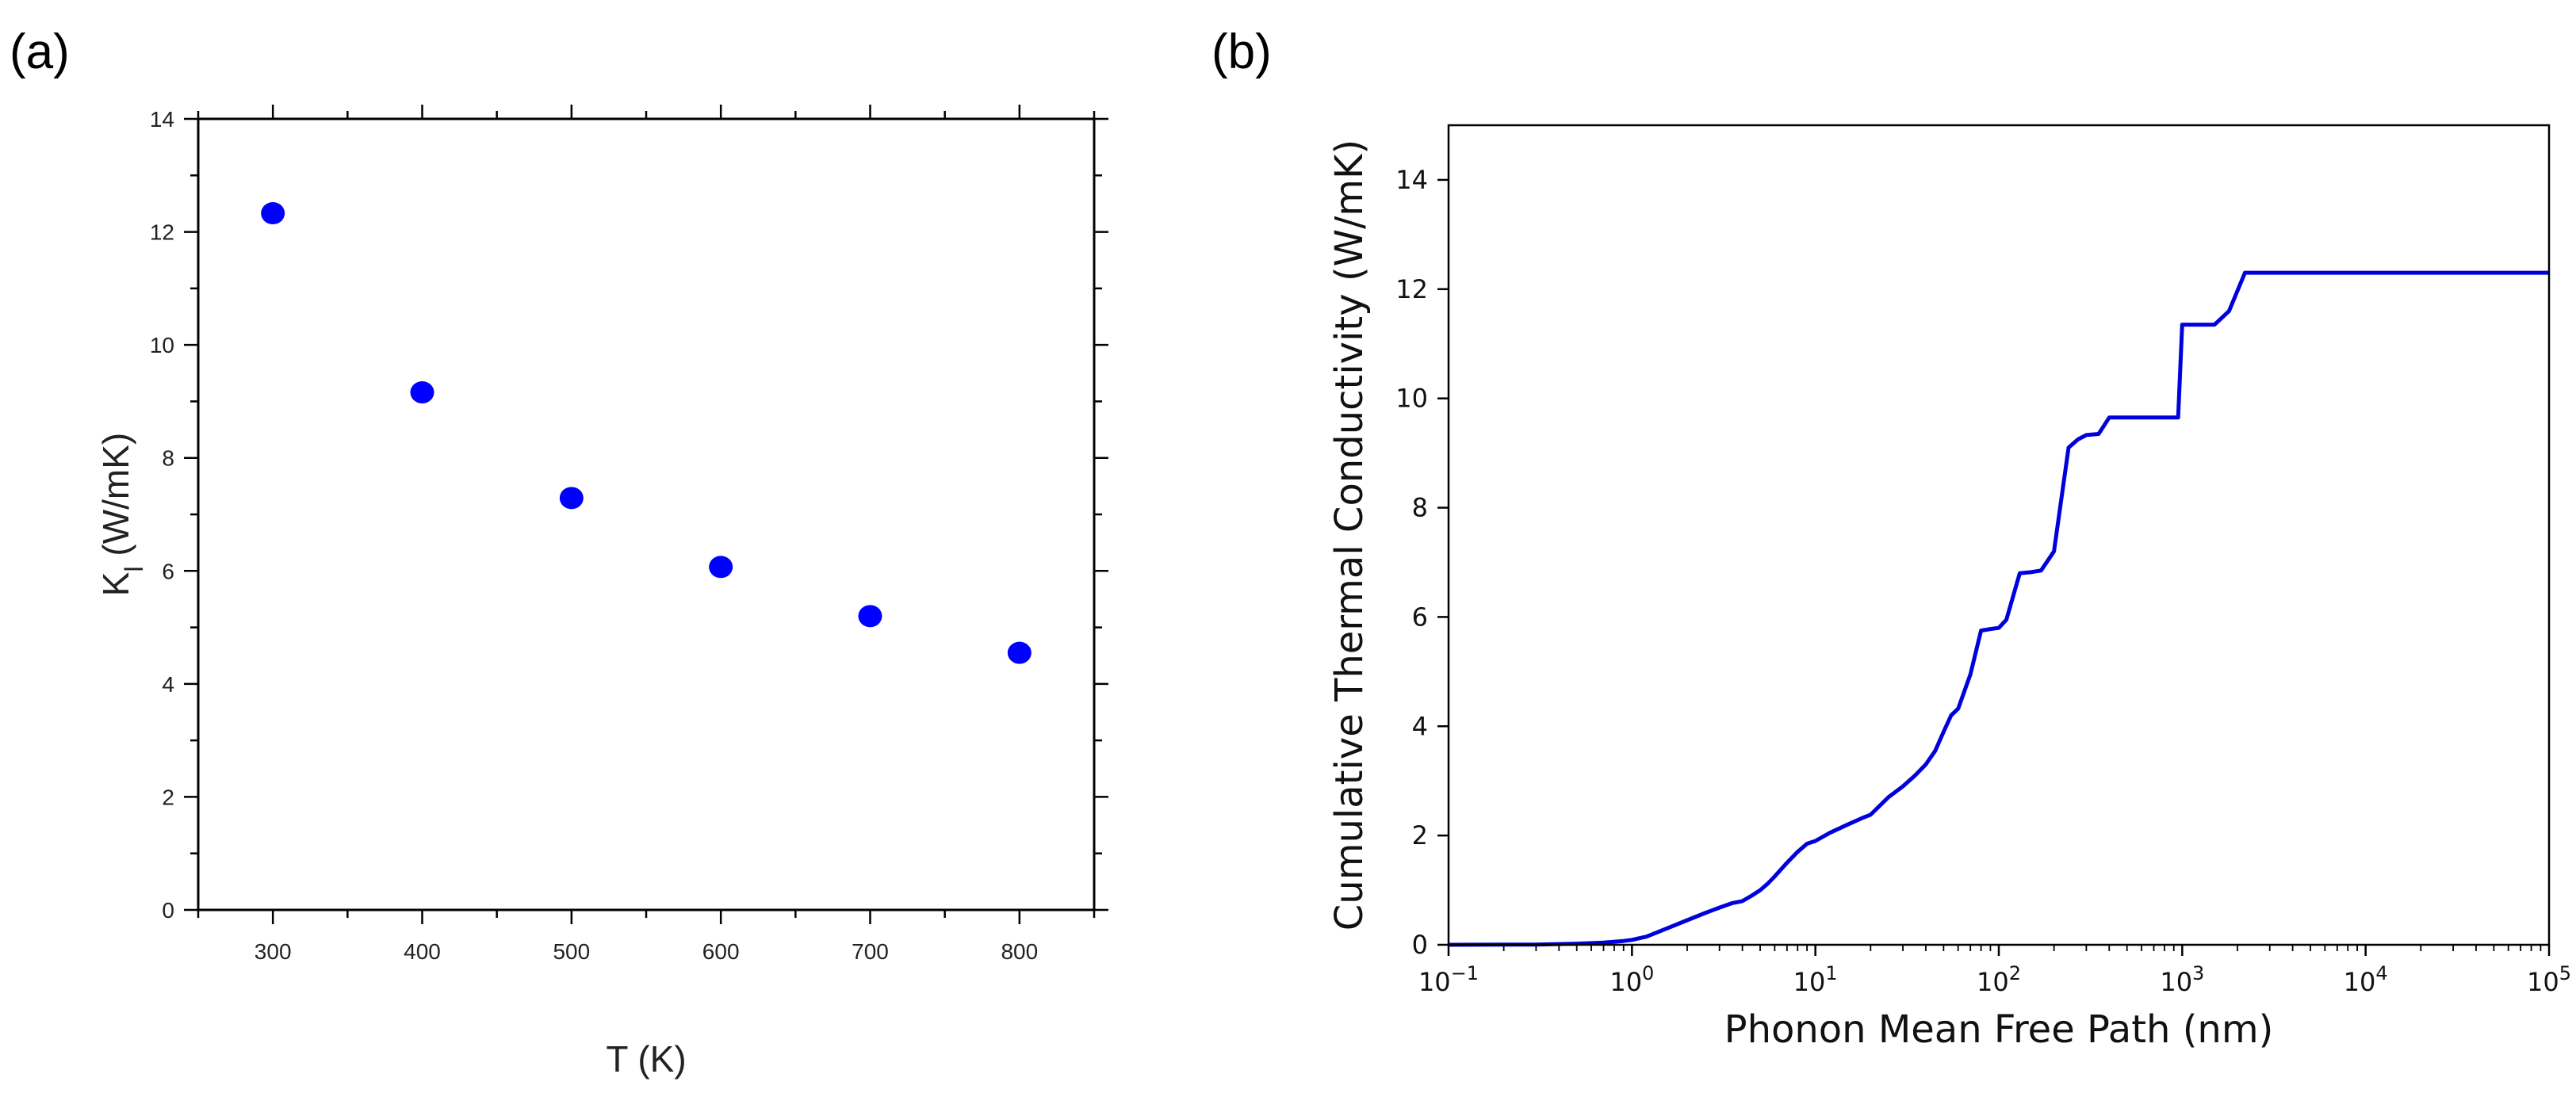  Describe the element at coordinates (162, 119) in the screenshot. I see `chart-a-ytick-label: 14` at that location.